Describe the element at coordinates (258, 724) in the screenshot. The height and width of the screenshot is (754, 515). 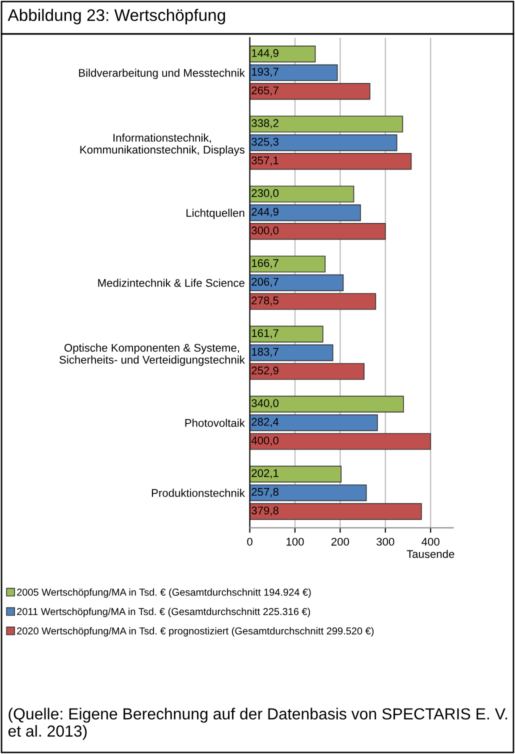
I see `text: (Quelle: Eigene Berechnung auf der Datenbasis von SPECTARIS E. V. et al. 2013)` at that location.